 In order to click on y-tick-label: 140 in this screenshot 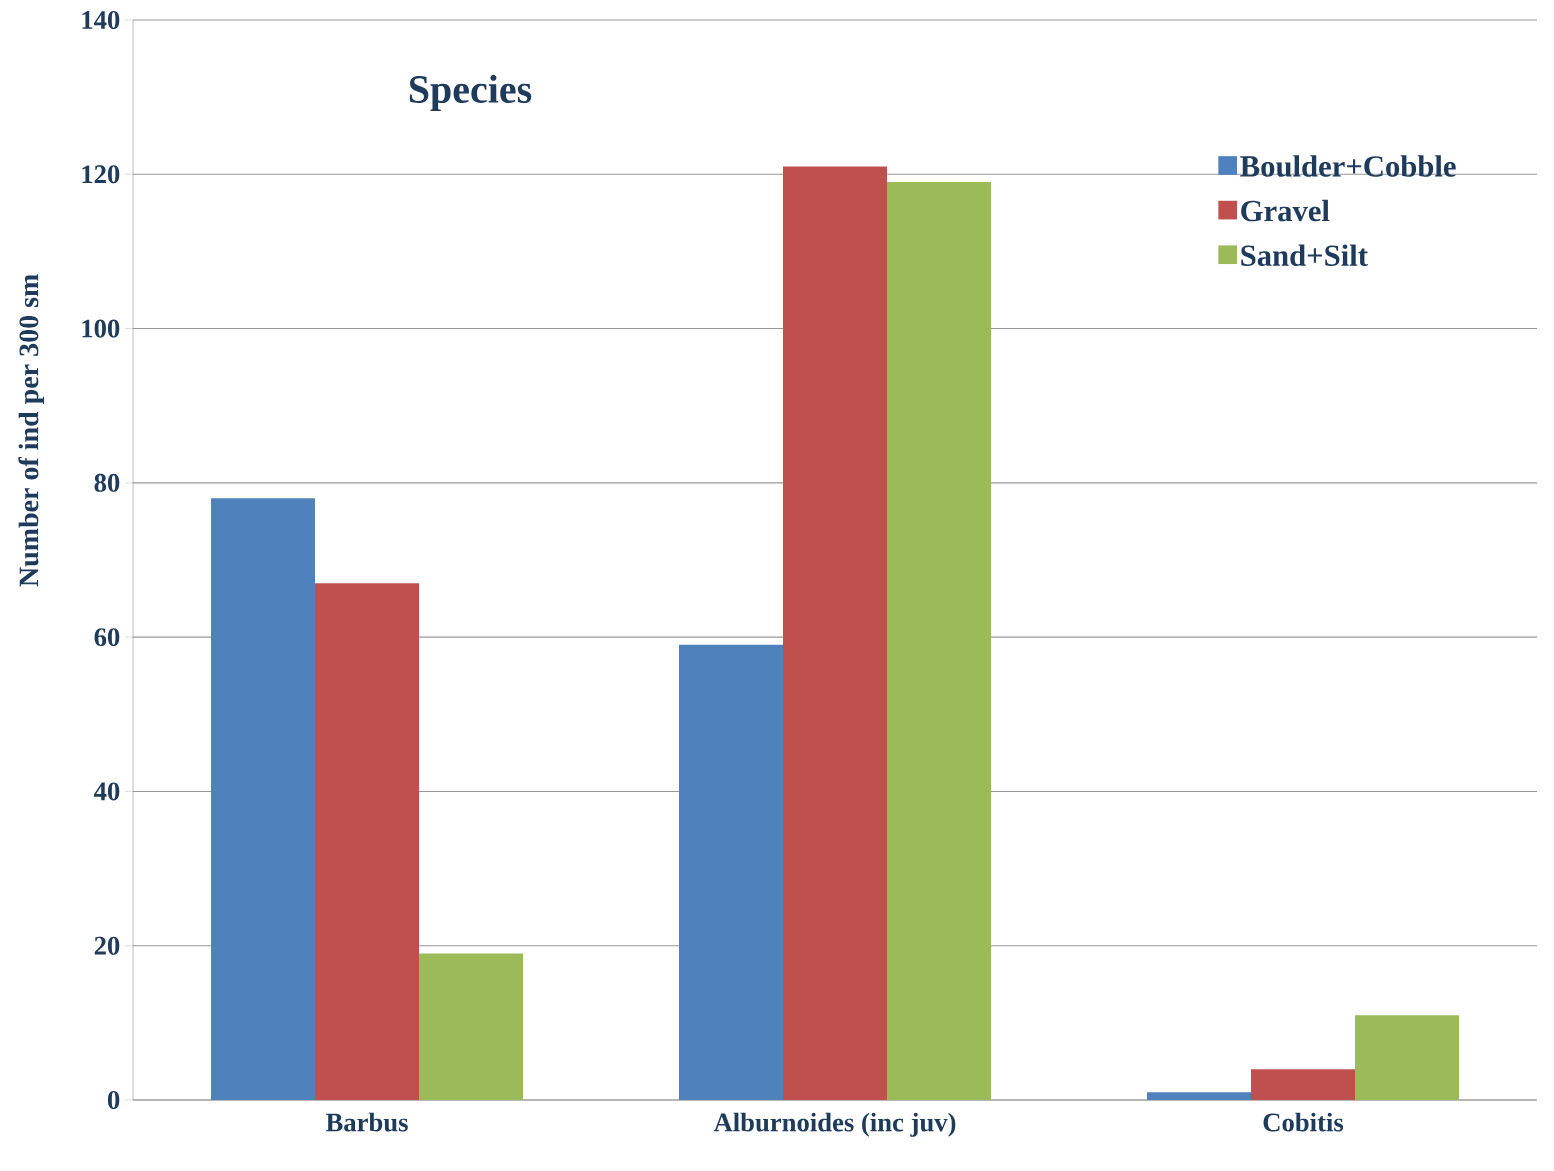, I will do `click(101, 19)`.